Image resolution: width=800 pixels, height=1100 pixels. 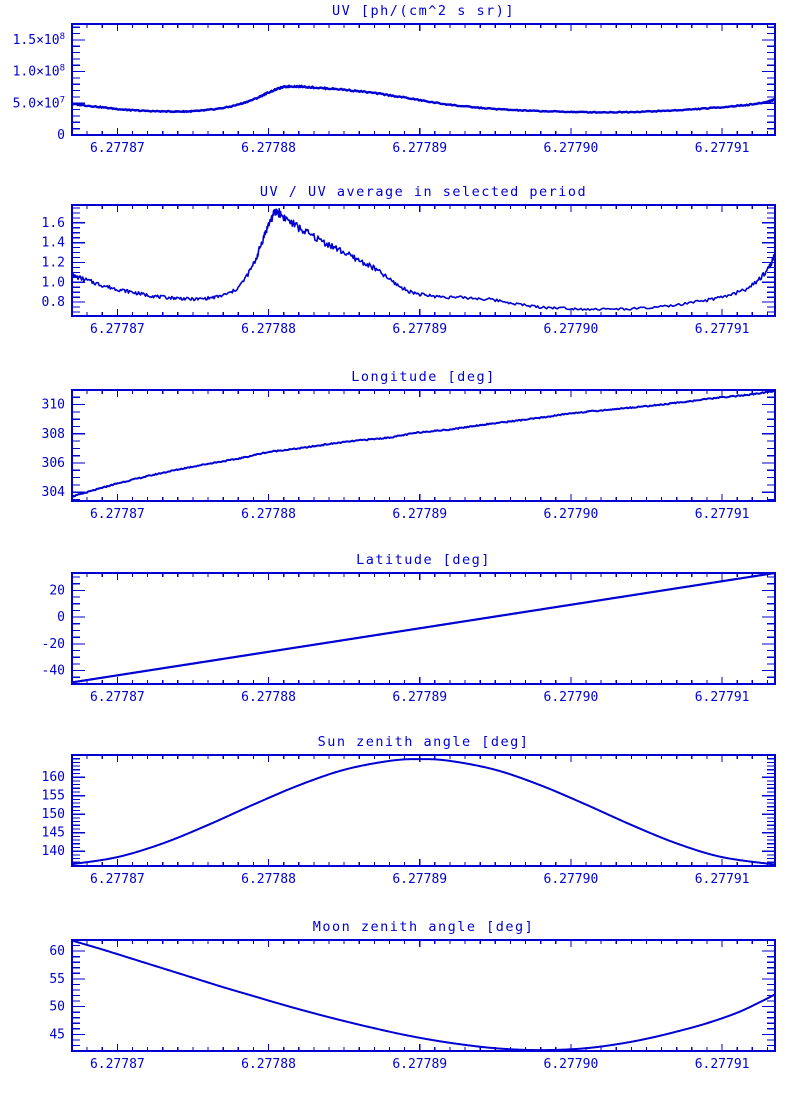 I want to click on y-tick-label: 45, so click(x=57, y=1034).